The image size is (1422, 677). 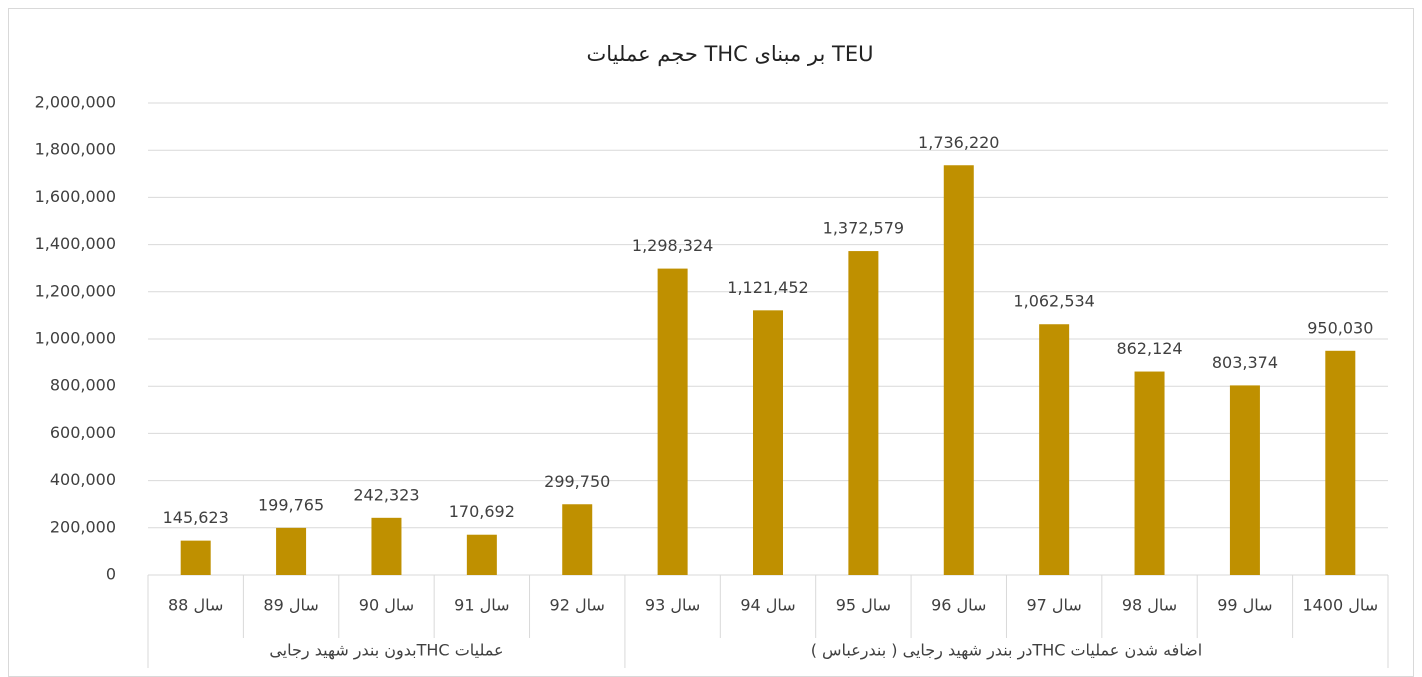 What do you see at coordinates (195, 605) in the screenshot?
I see `x-tick-label: سال 88` at bounding box center [195, 605].